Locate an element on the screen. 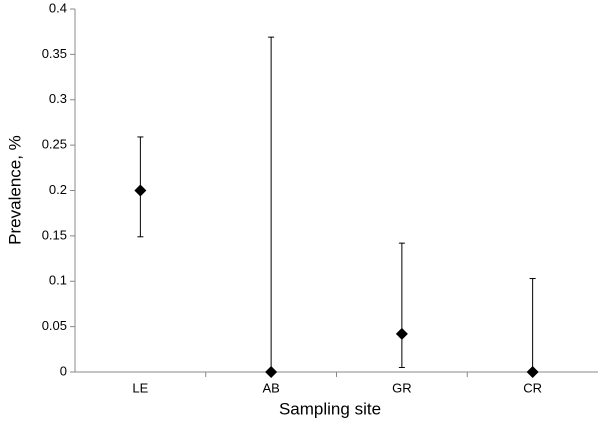 The image size is (600, 430). y-tick-label: 0 is located at coordinates (63, 370).